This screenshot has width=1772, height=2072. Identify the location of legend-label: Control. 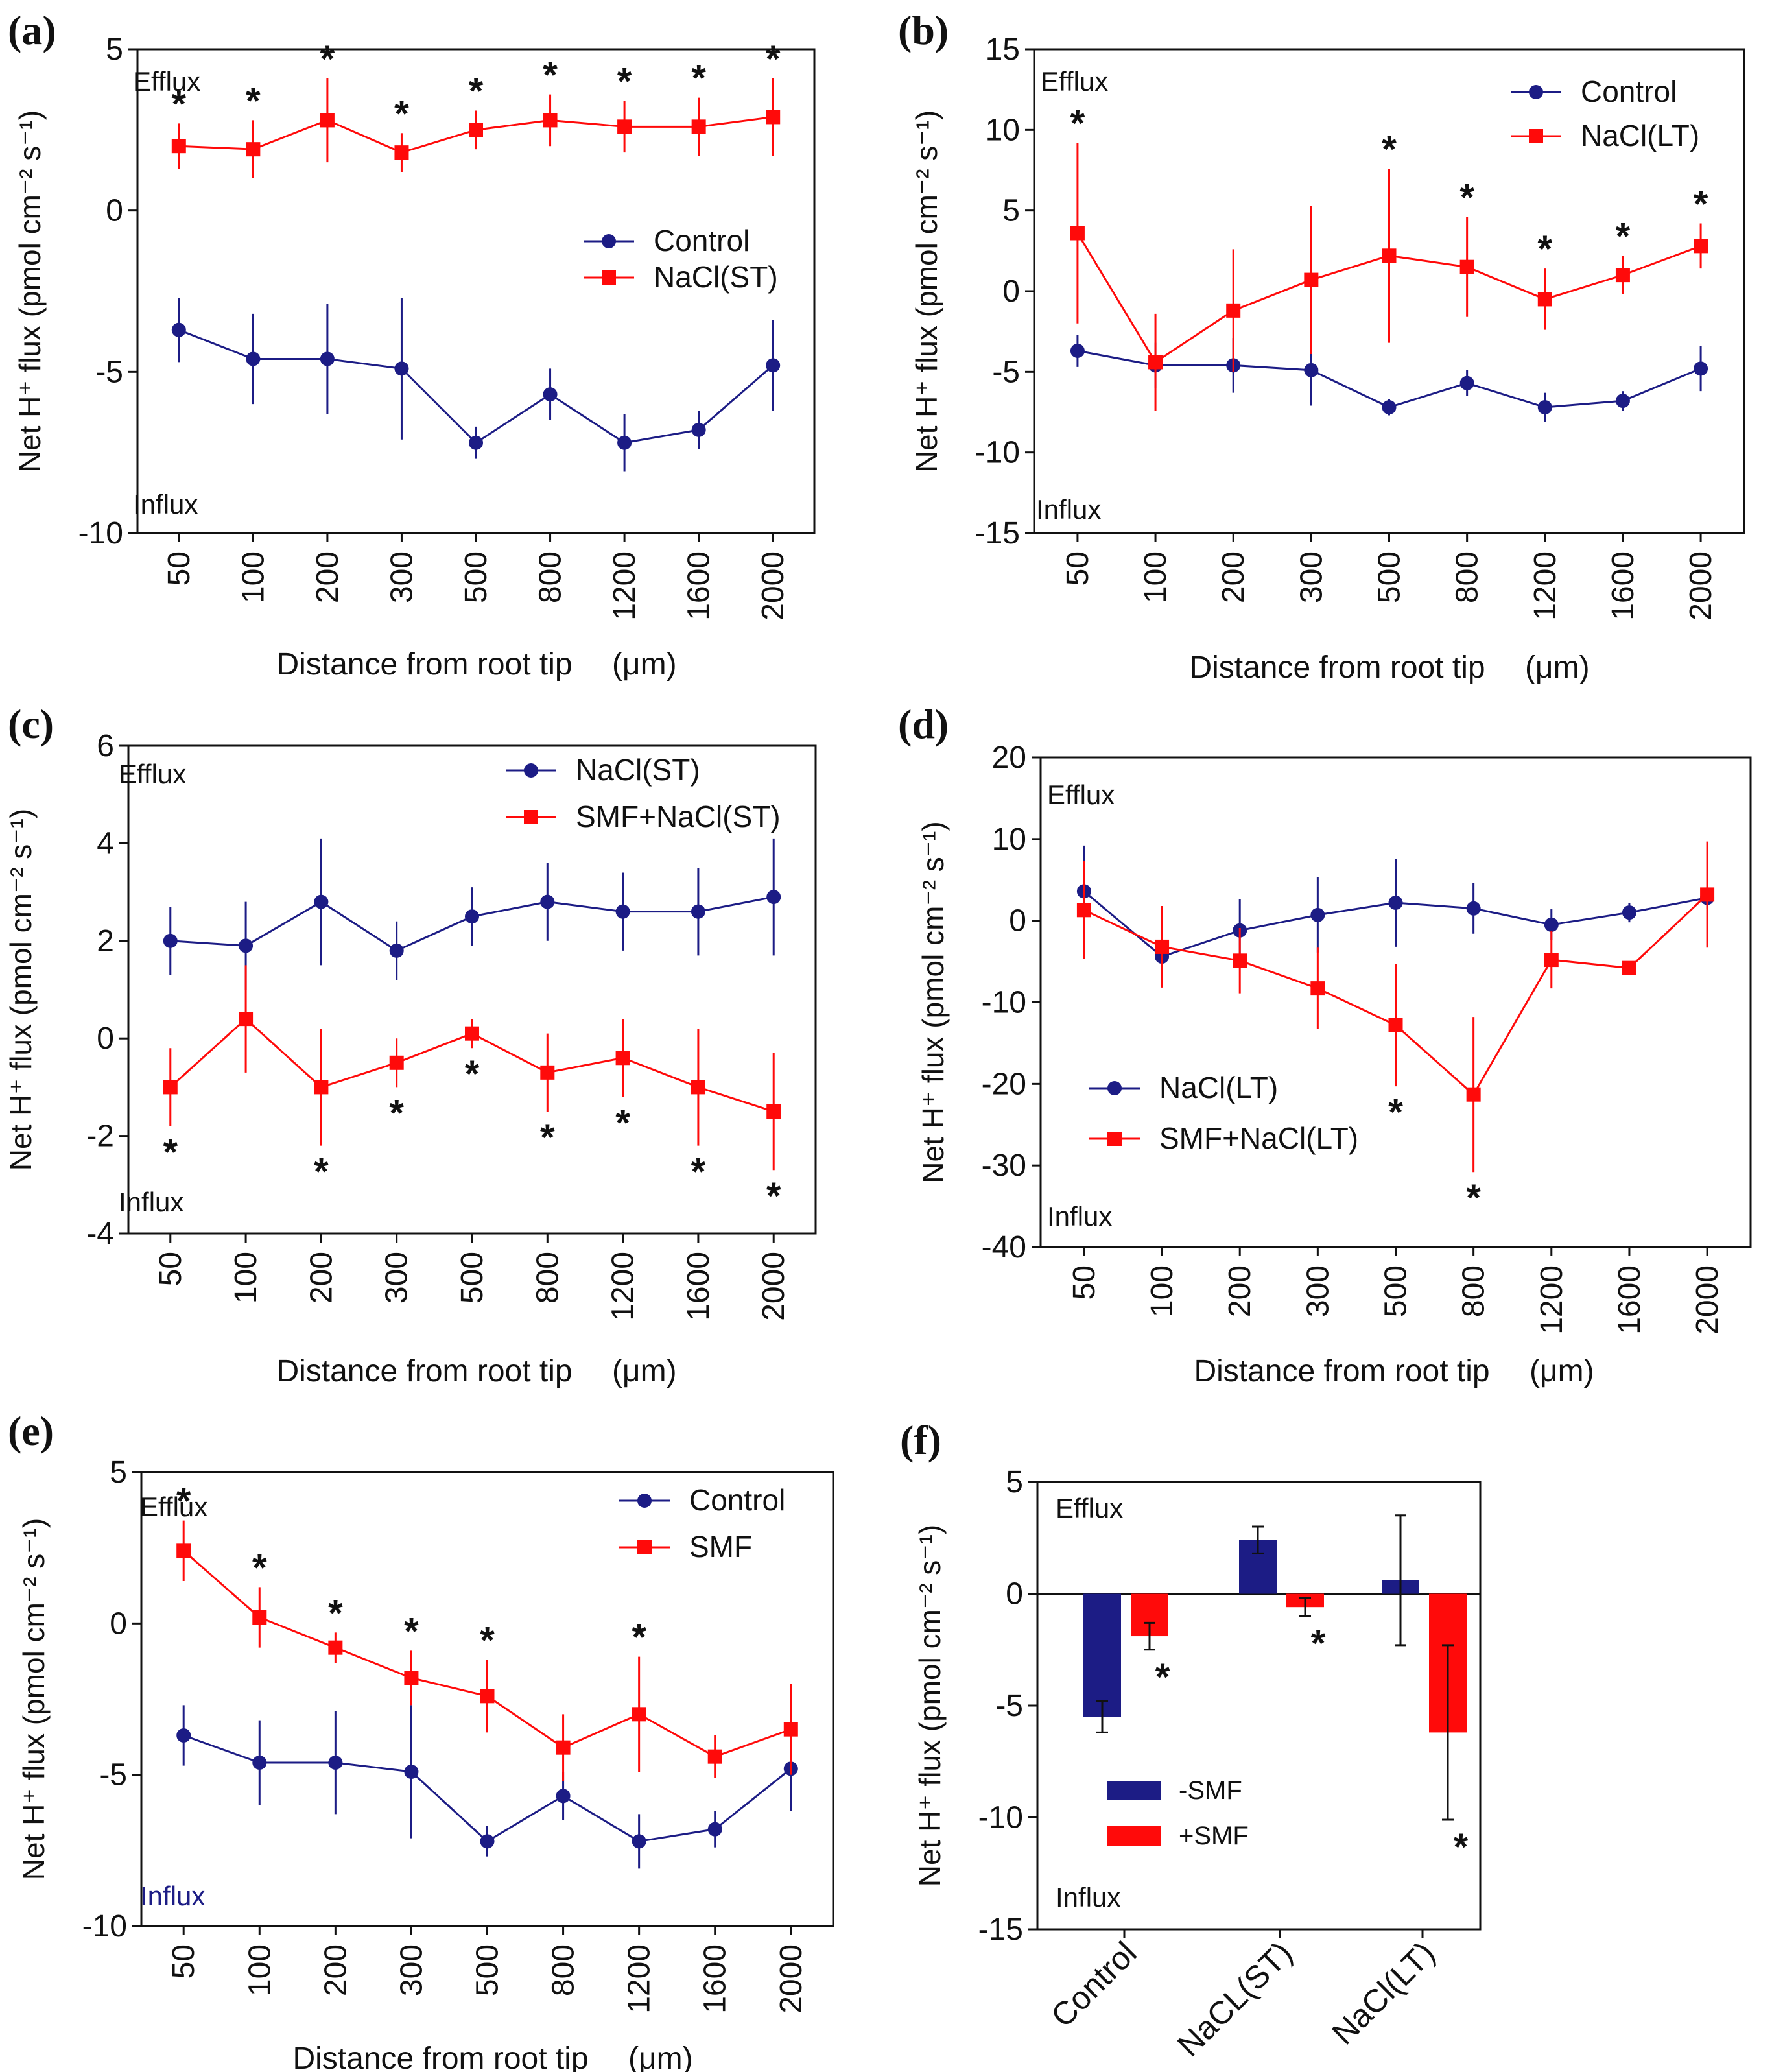
(1629, 91).